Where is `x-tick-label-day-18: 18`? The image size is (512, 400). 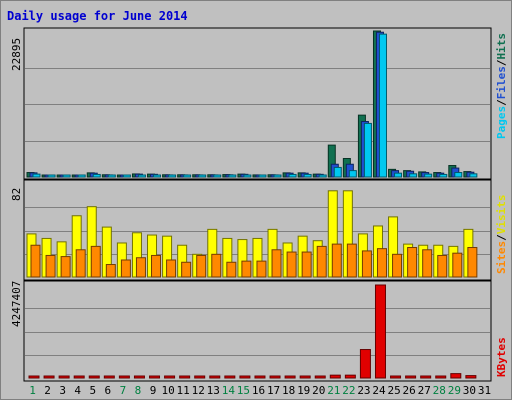 x-tick-label-day-18: 18 is located at coordinates (288, 390).